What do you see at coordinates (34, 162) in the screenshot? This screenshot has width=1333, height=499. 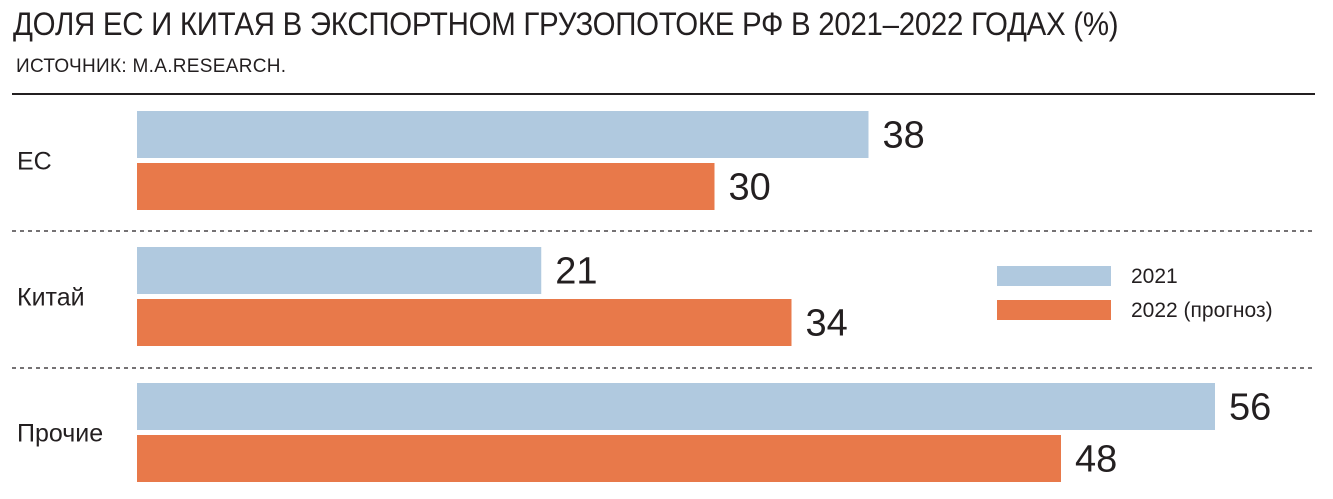 I see `category-label-0: ЕС` at bounding box center [34, 162].